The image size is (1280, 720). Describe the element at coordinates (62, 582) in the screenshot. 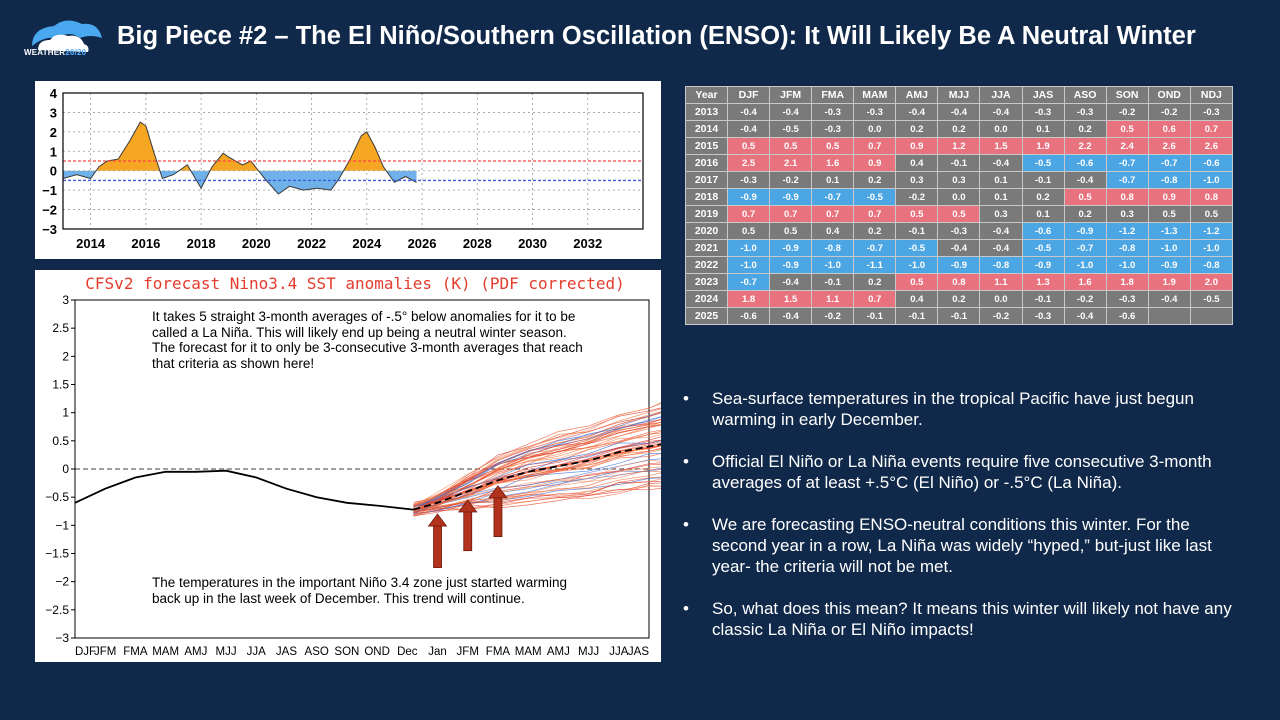

I see `y-tick-label: −2` at that location.